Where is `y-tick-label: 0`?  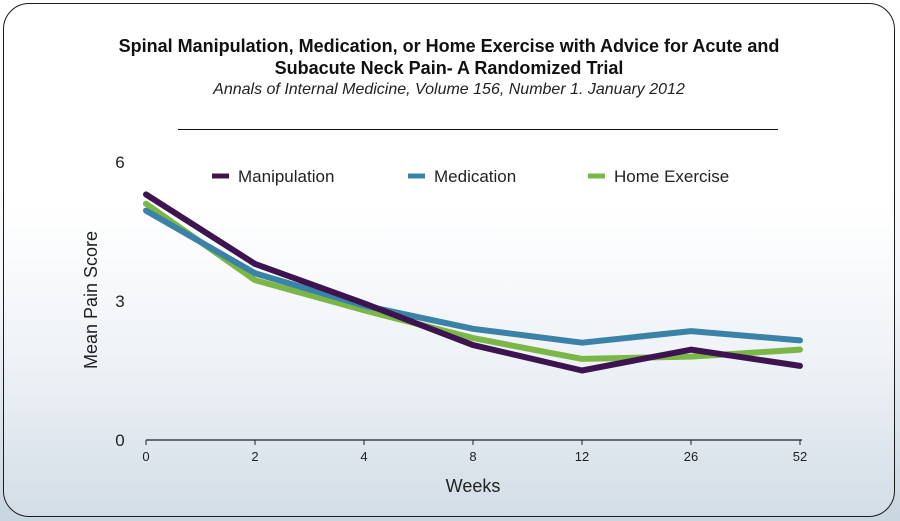 y-tick-label: 0 is located at coordinates (119, 440).